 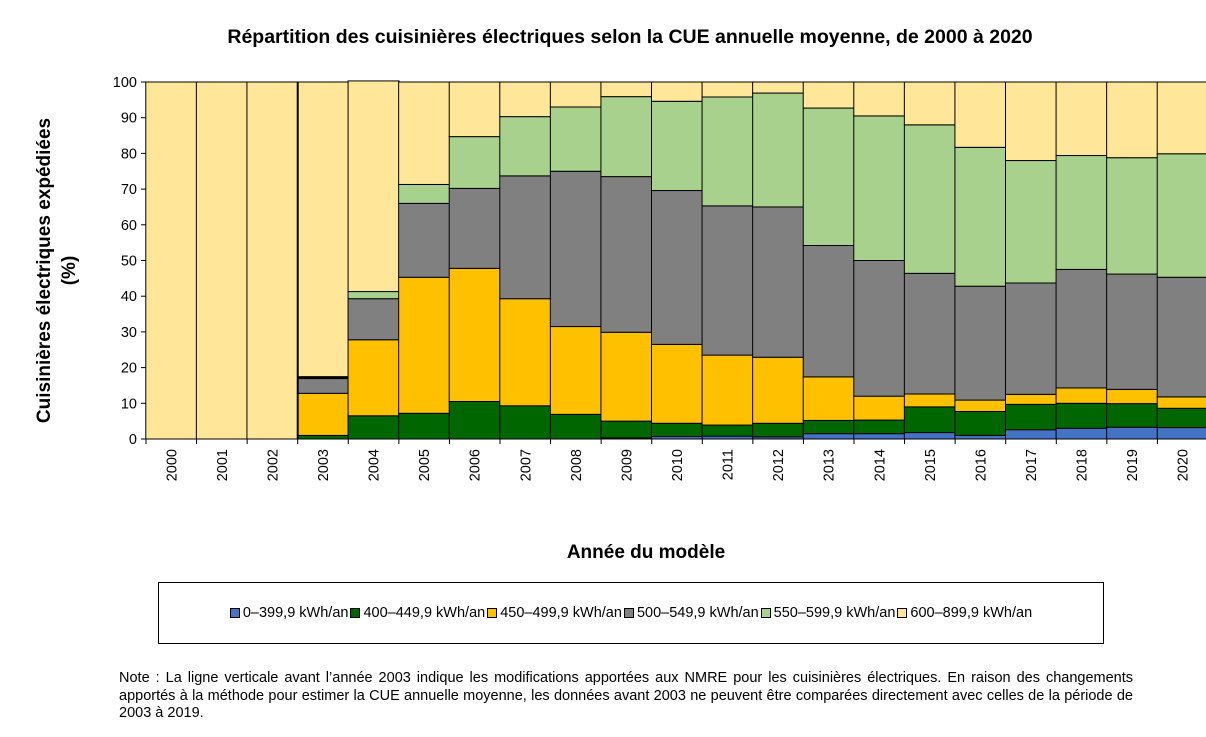 What do you see at coordinates (880, 465) in the screenshot?
I see `x-tick-label: 2014` at bounding box center [880, 465].